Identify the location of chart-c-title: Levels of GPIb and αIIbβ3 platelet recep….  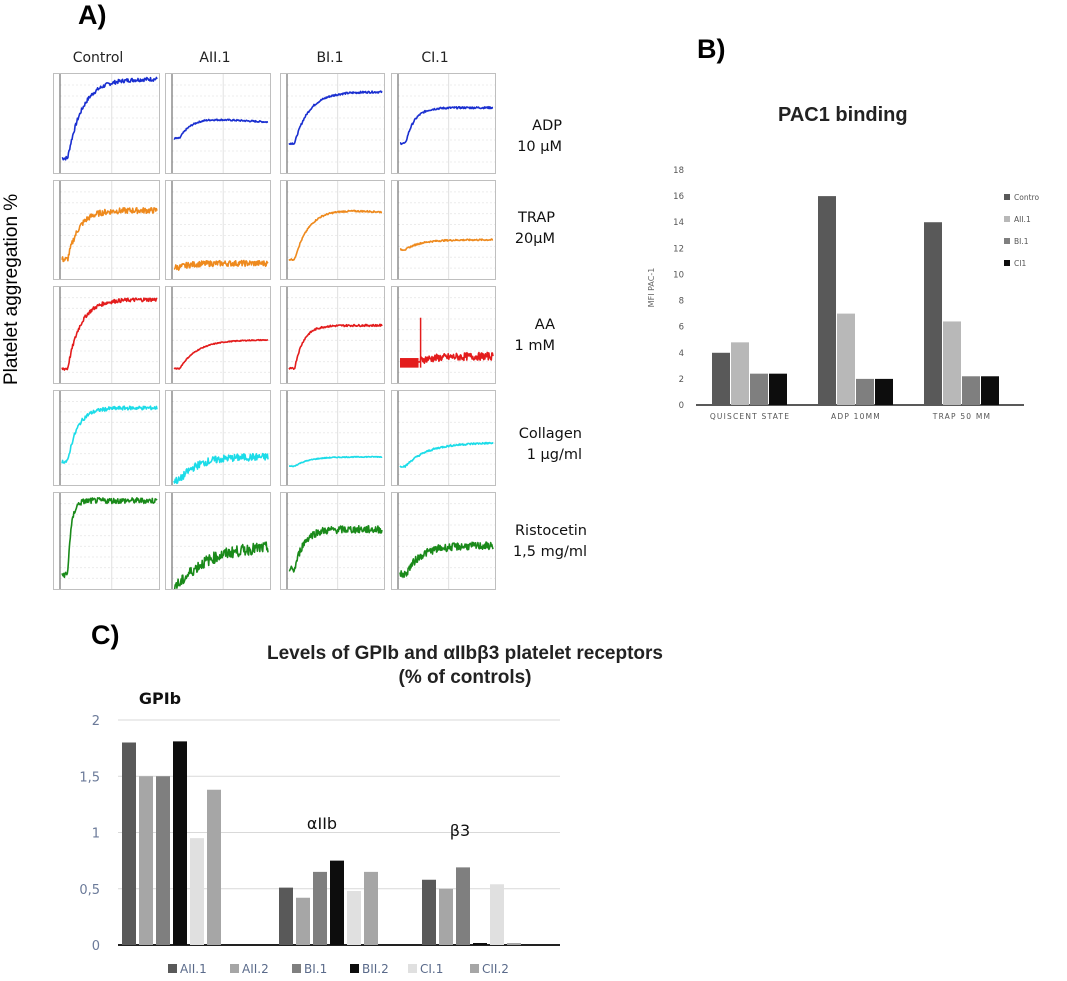
(465, 653).